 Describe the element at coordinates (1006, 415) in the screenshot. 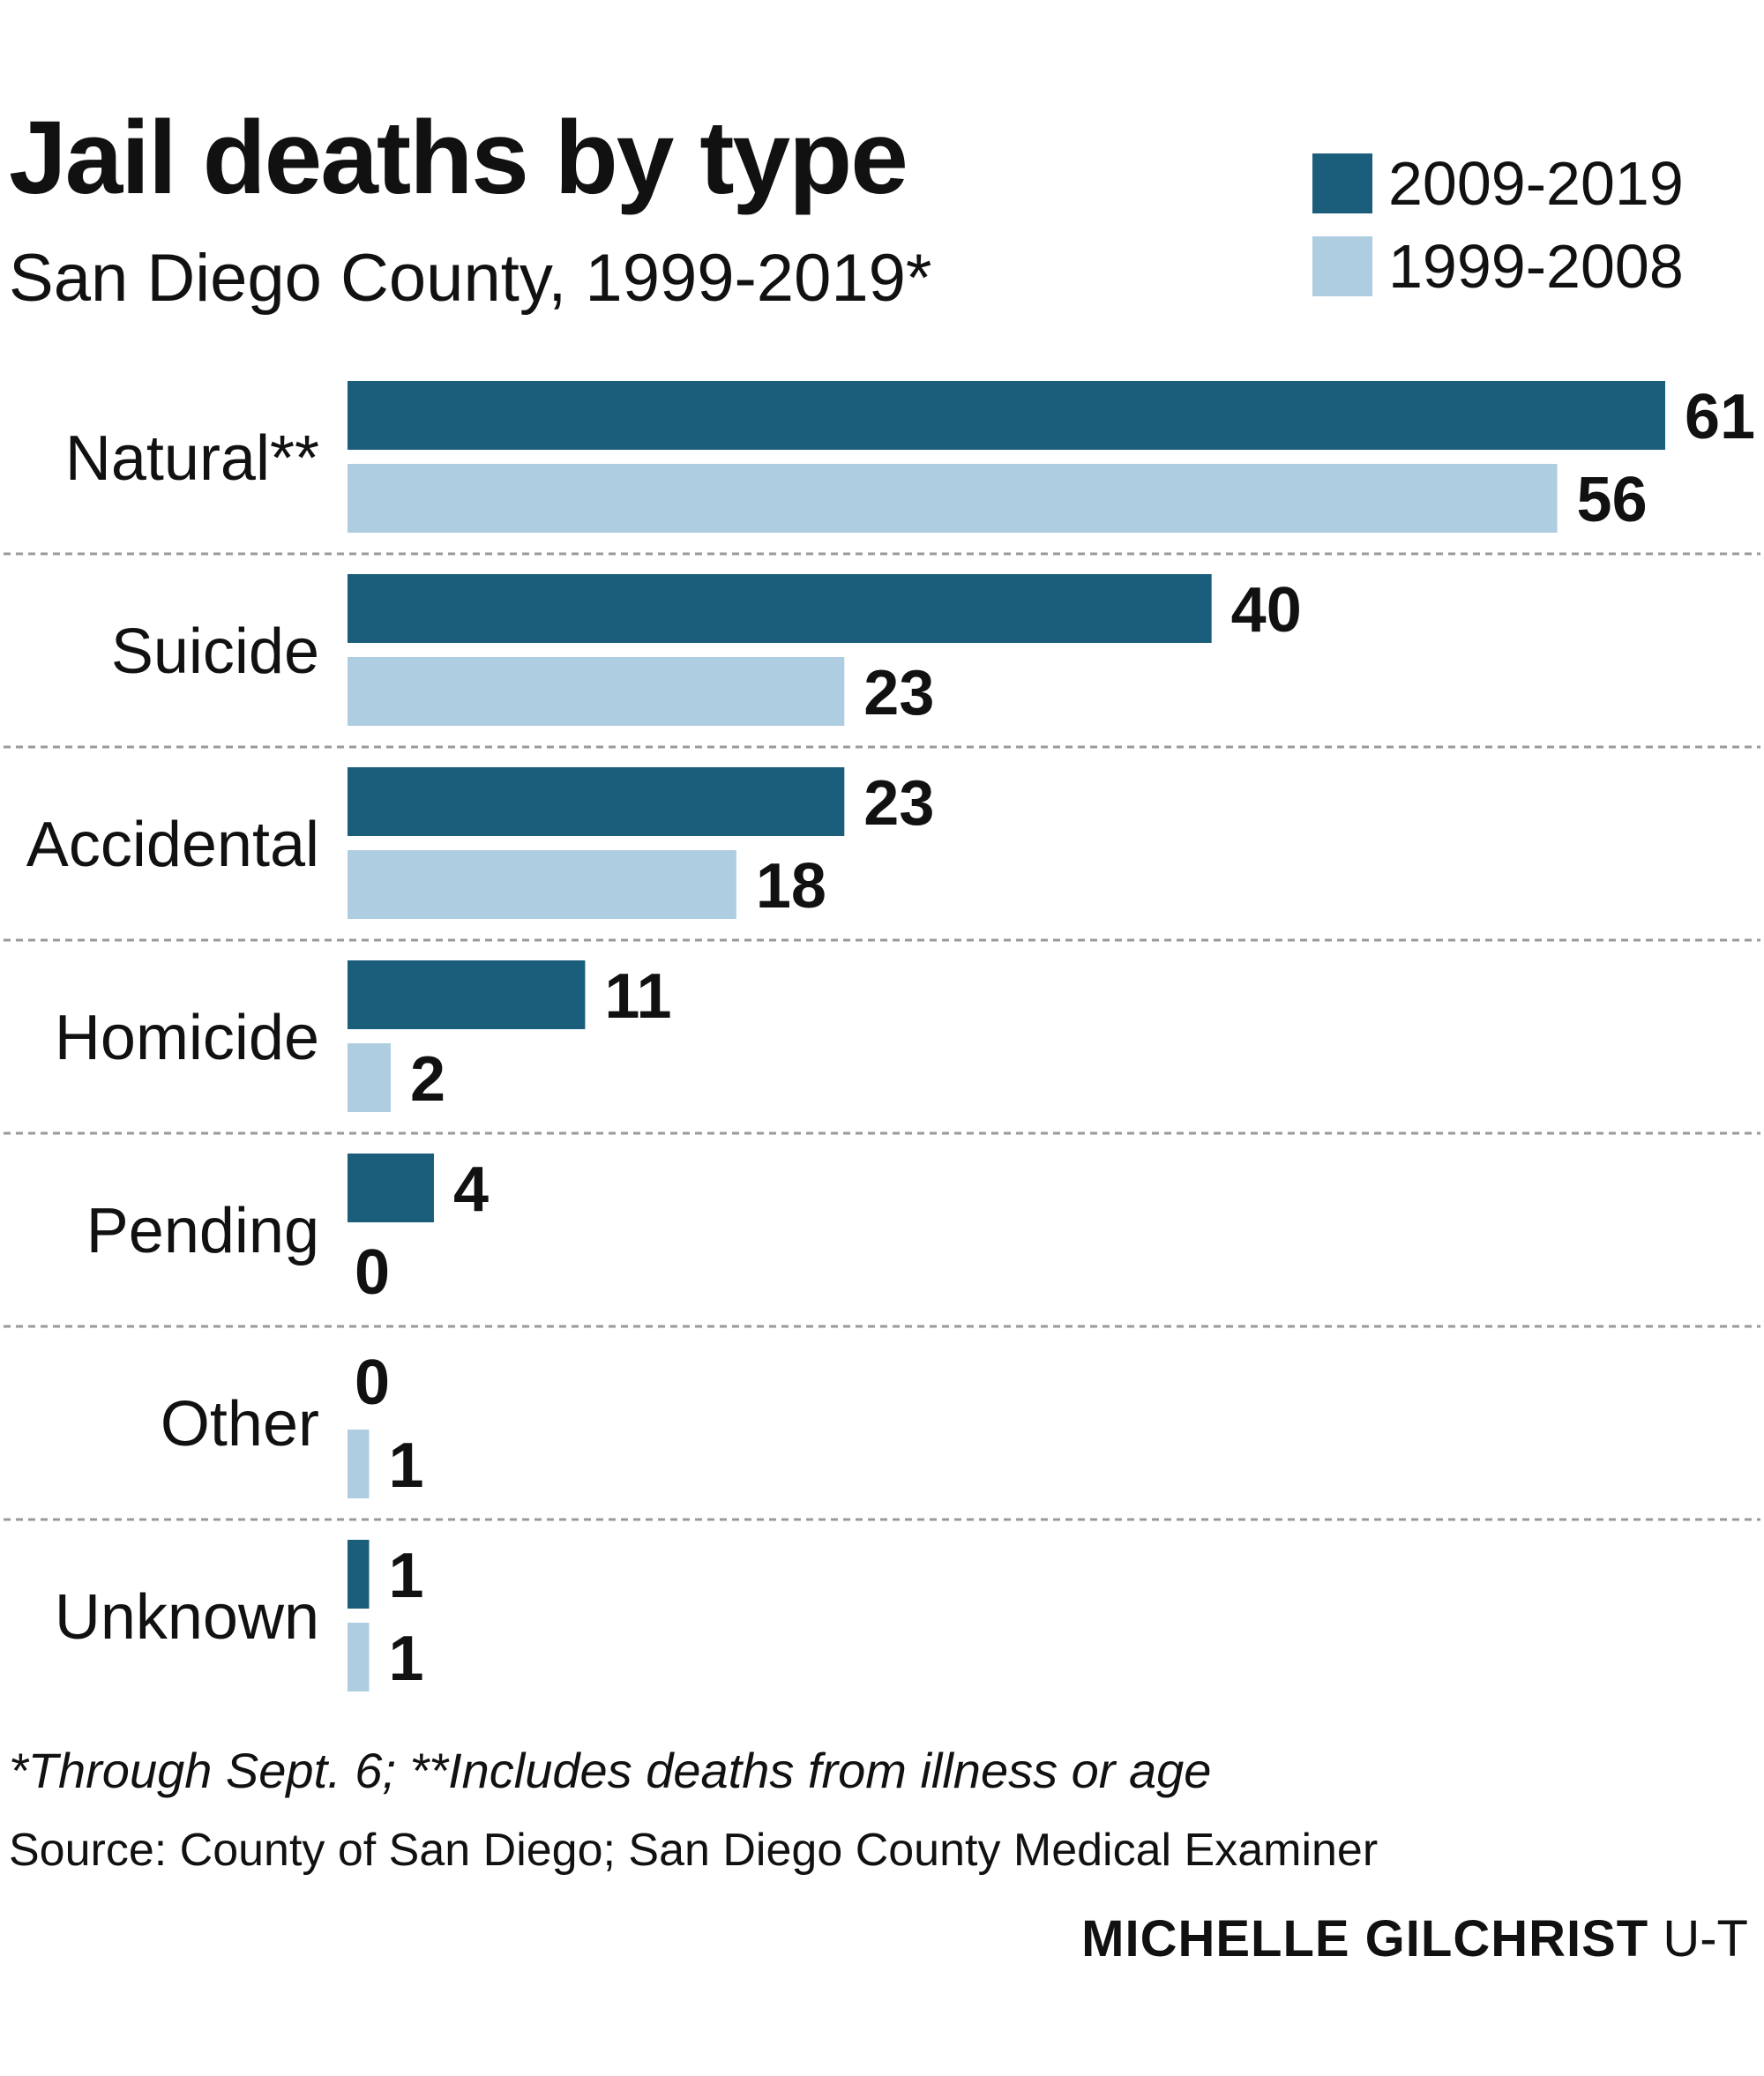

I see `bar-natural-2009-2019` at that location.